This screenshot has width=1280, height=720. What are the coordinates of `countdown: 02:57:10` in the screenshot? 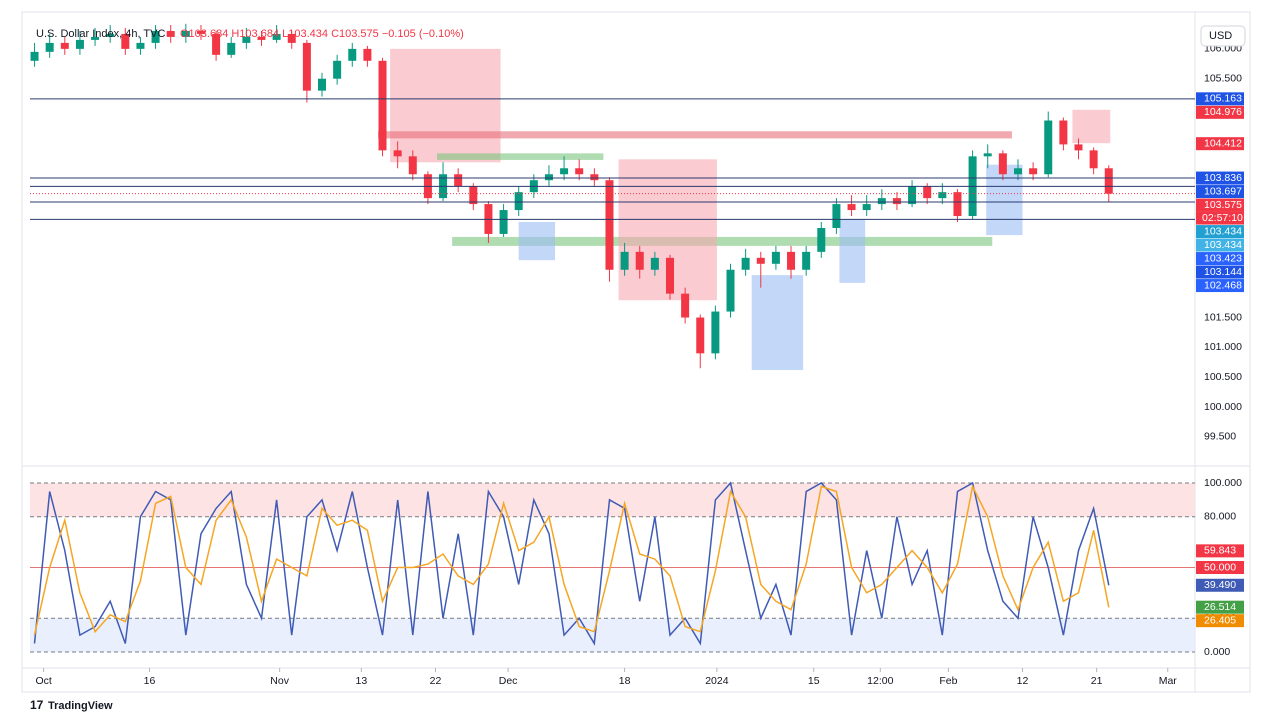 It's located at (1222, 218).